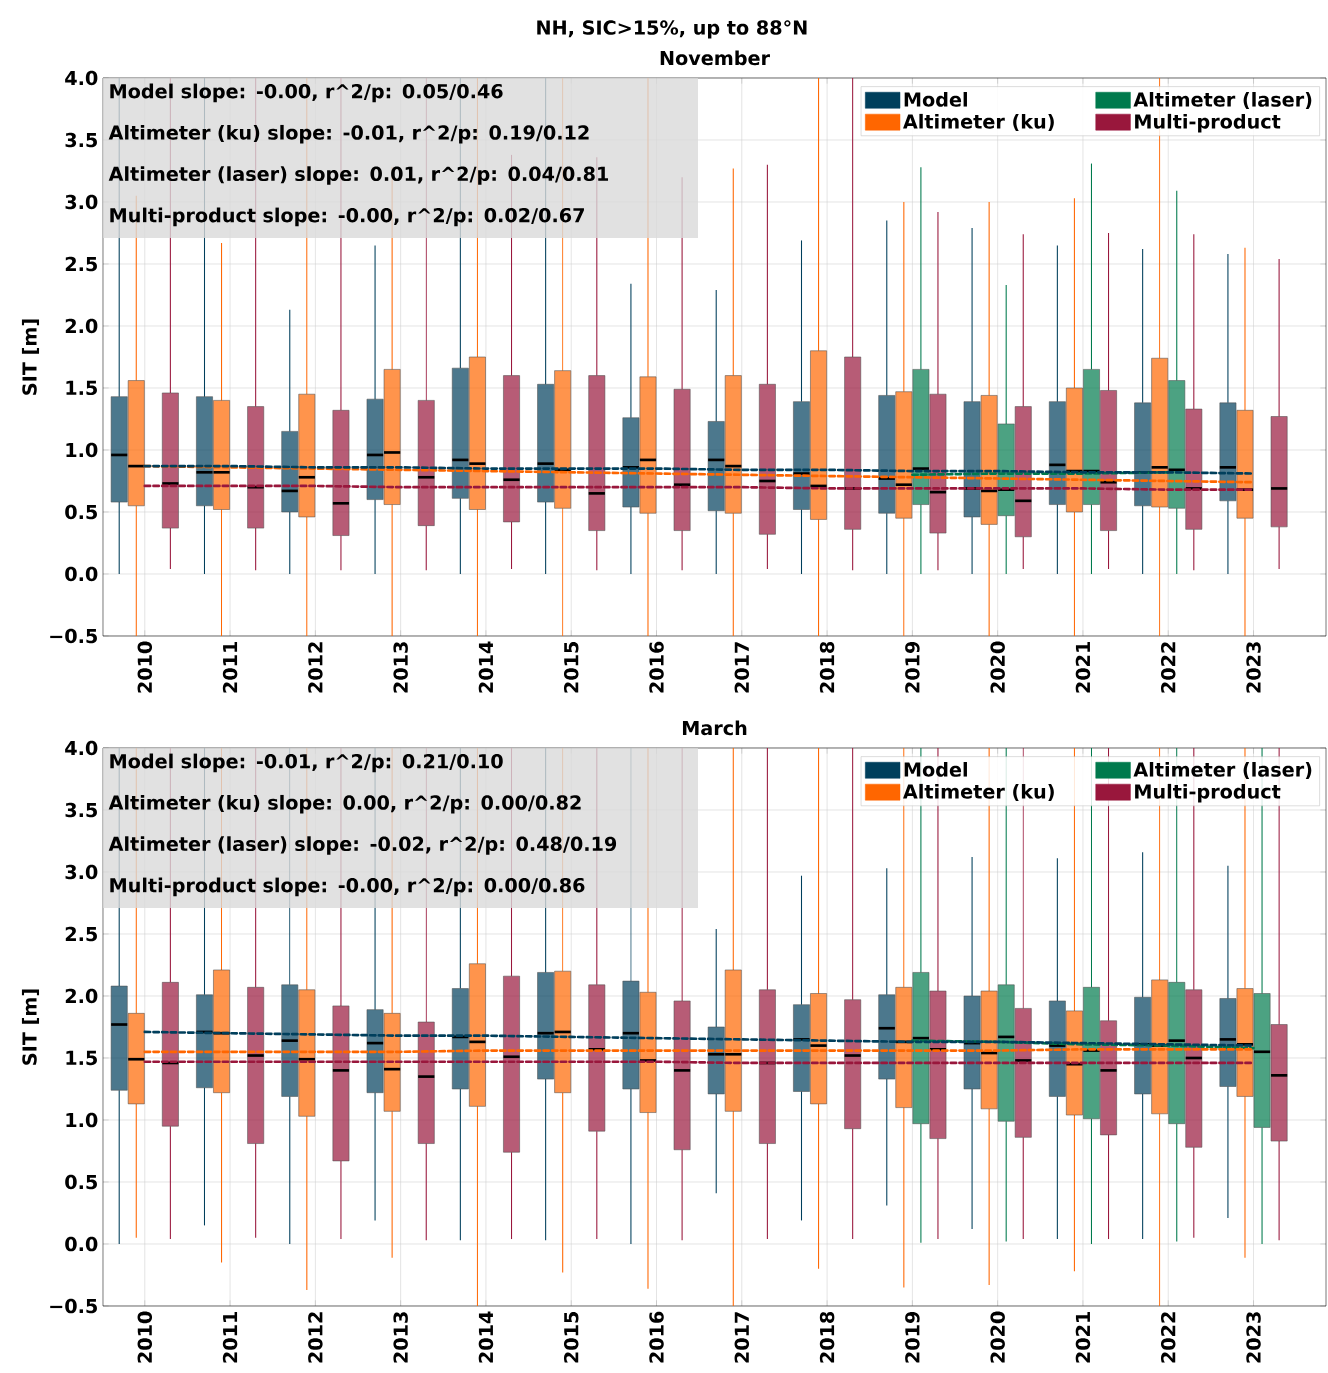 This screenshot has height=1373, width=1328. I want to click on annotation: Altimeter (ku) slope: -0.01, r^2/p: 0.19/0.12, so click(348, 134).